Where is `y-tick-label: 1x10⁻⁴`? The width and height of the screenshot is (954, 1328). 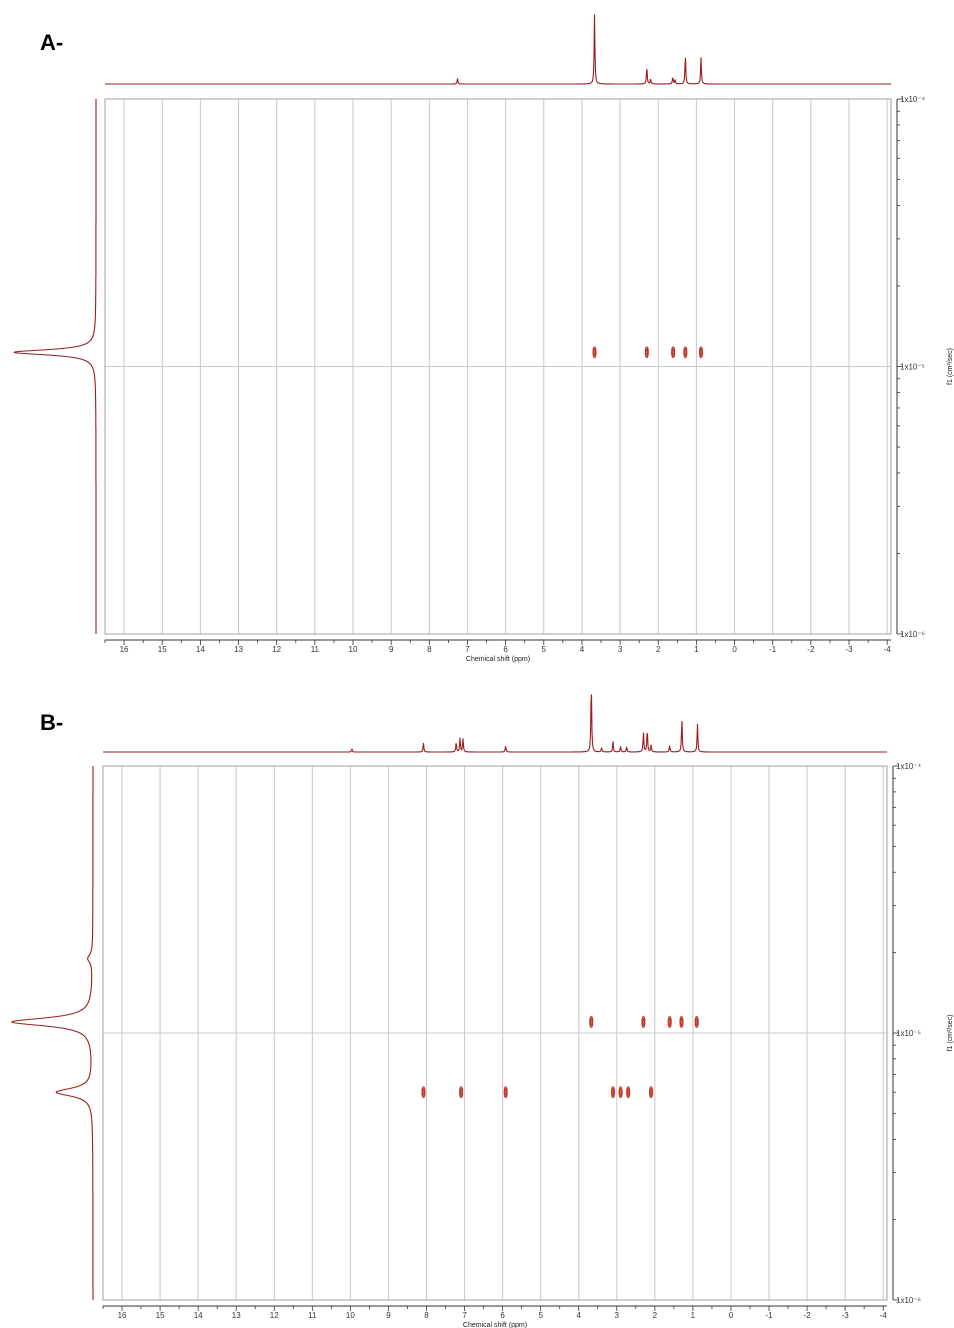
y-tick-label: 1x10⁻⁴ is located at coordinates (909, 766).